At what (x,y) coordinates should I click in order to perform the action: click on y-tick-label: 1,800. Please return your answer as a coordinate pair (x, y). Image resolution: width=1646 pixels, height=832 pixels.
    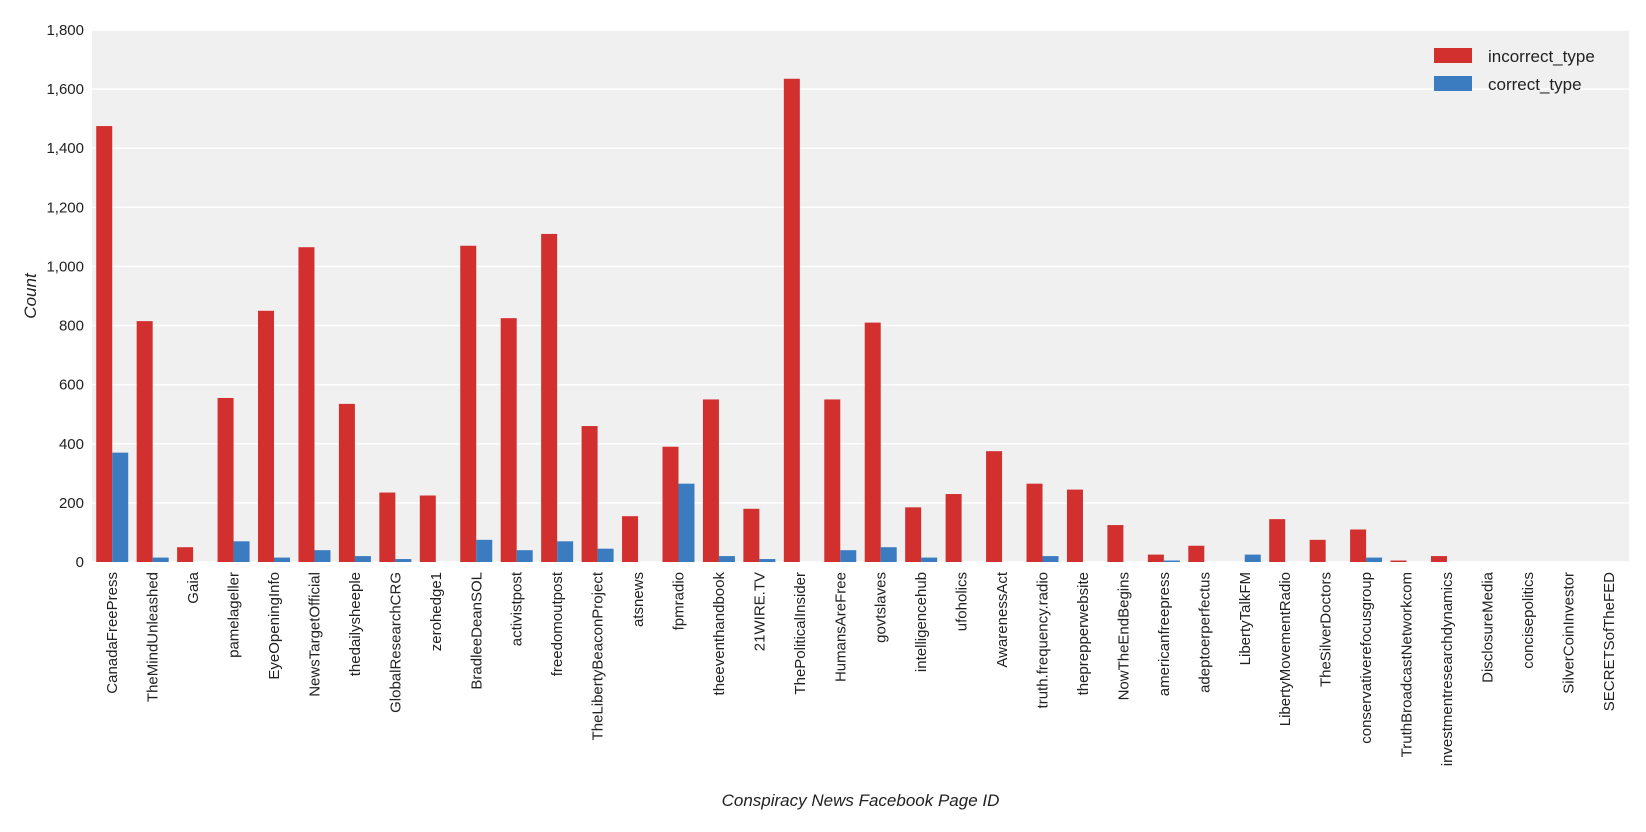
    Looking at the image, I should click on (65, 30).